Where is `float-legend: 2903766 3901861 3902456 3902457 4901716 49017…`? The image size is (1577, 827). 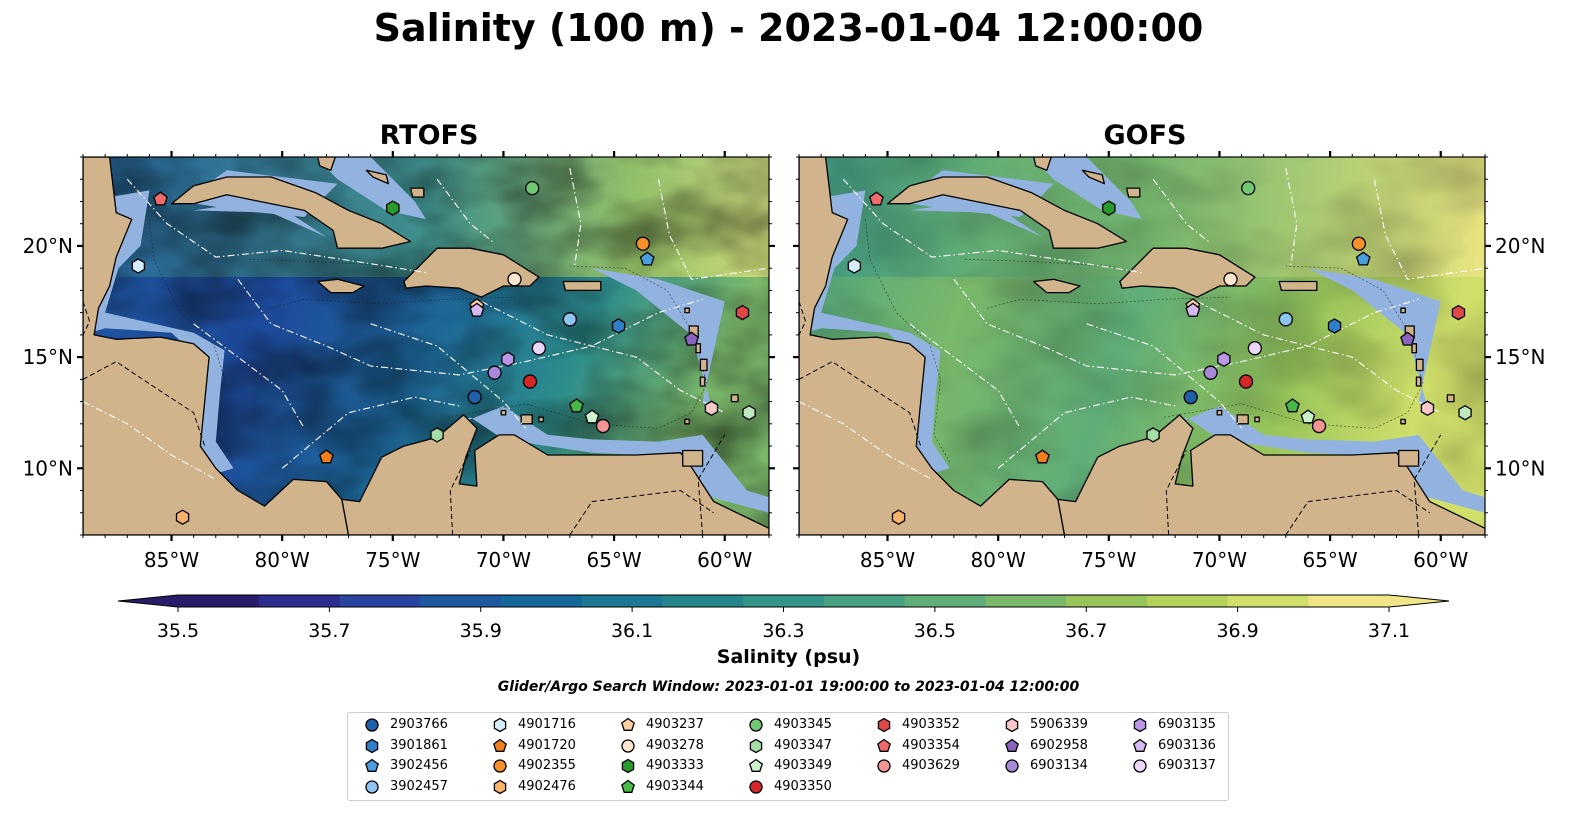
float-legend: 2903766 3901861 3902456 3902457 4901716 49017… is located at coordinates (788, 756).